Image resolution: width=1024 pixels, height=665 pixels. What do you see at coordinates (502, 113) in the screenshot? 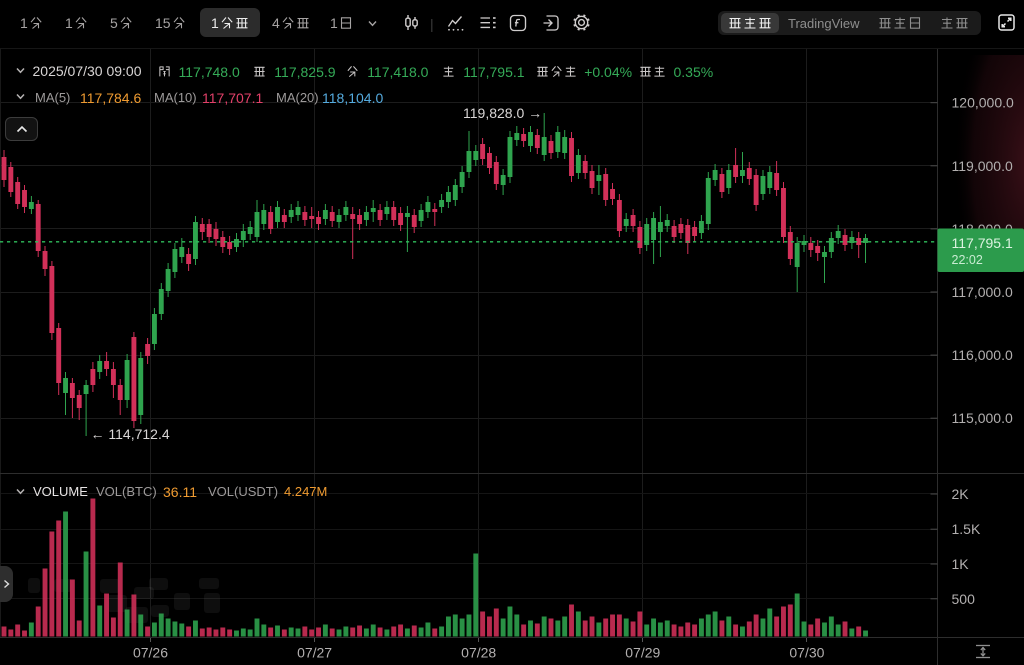
I see `svg-text: 119,828.0 →` at bounding box center [502, 113].